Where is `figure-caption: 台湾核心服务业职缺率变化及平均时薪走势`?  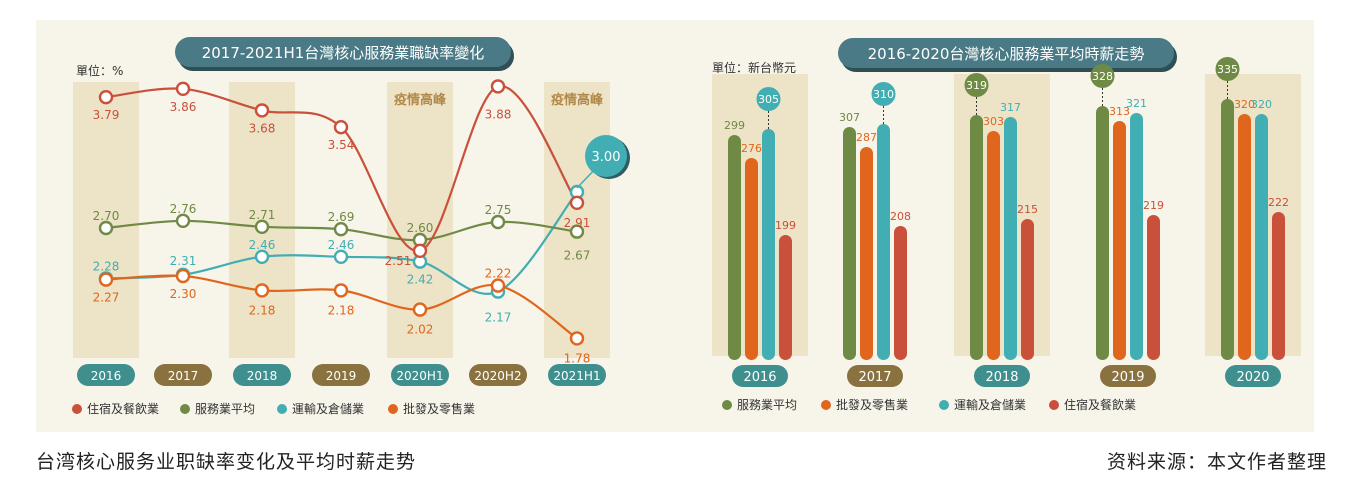
figure-caption: 台湾核心服务业职缺率变化及平均时薪走势 is located at coordinates (226, 462).